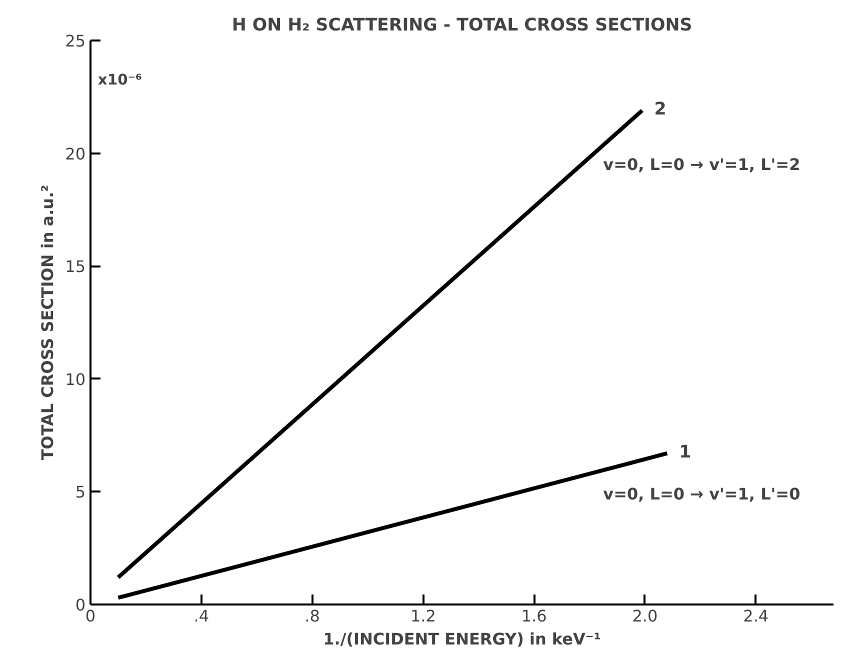 The height and width of the screenshot is (651, 853). Describe the element at coordinates (462, 26) in the screenshot. I see `chart-title: H ON H₂ SCATTERING - TOTAL CROSS SECTIONS` at that location.